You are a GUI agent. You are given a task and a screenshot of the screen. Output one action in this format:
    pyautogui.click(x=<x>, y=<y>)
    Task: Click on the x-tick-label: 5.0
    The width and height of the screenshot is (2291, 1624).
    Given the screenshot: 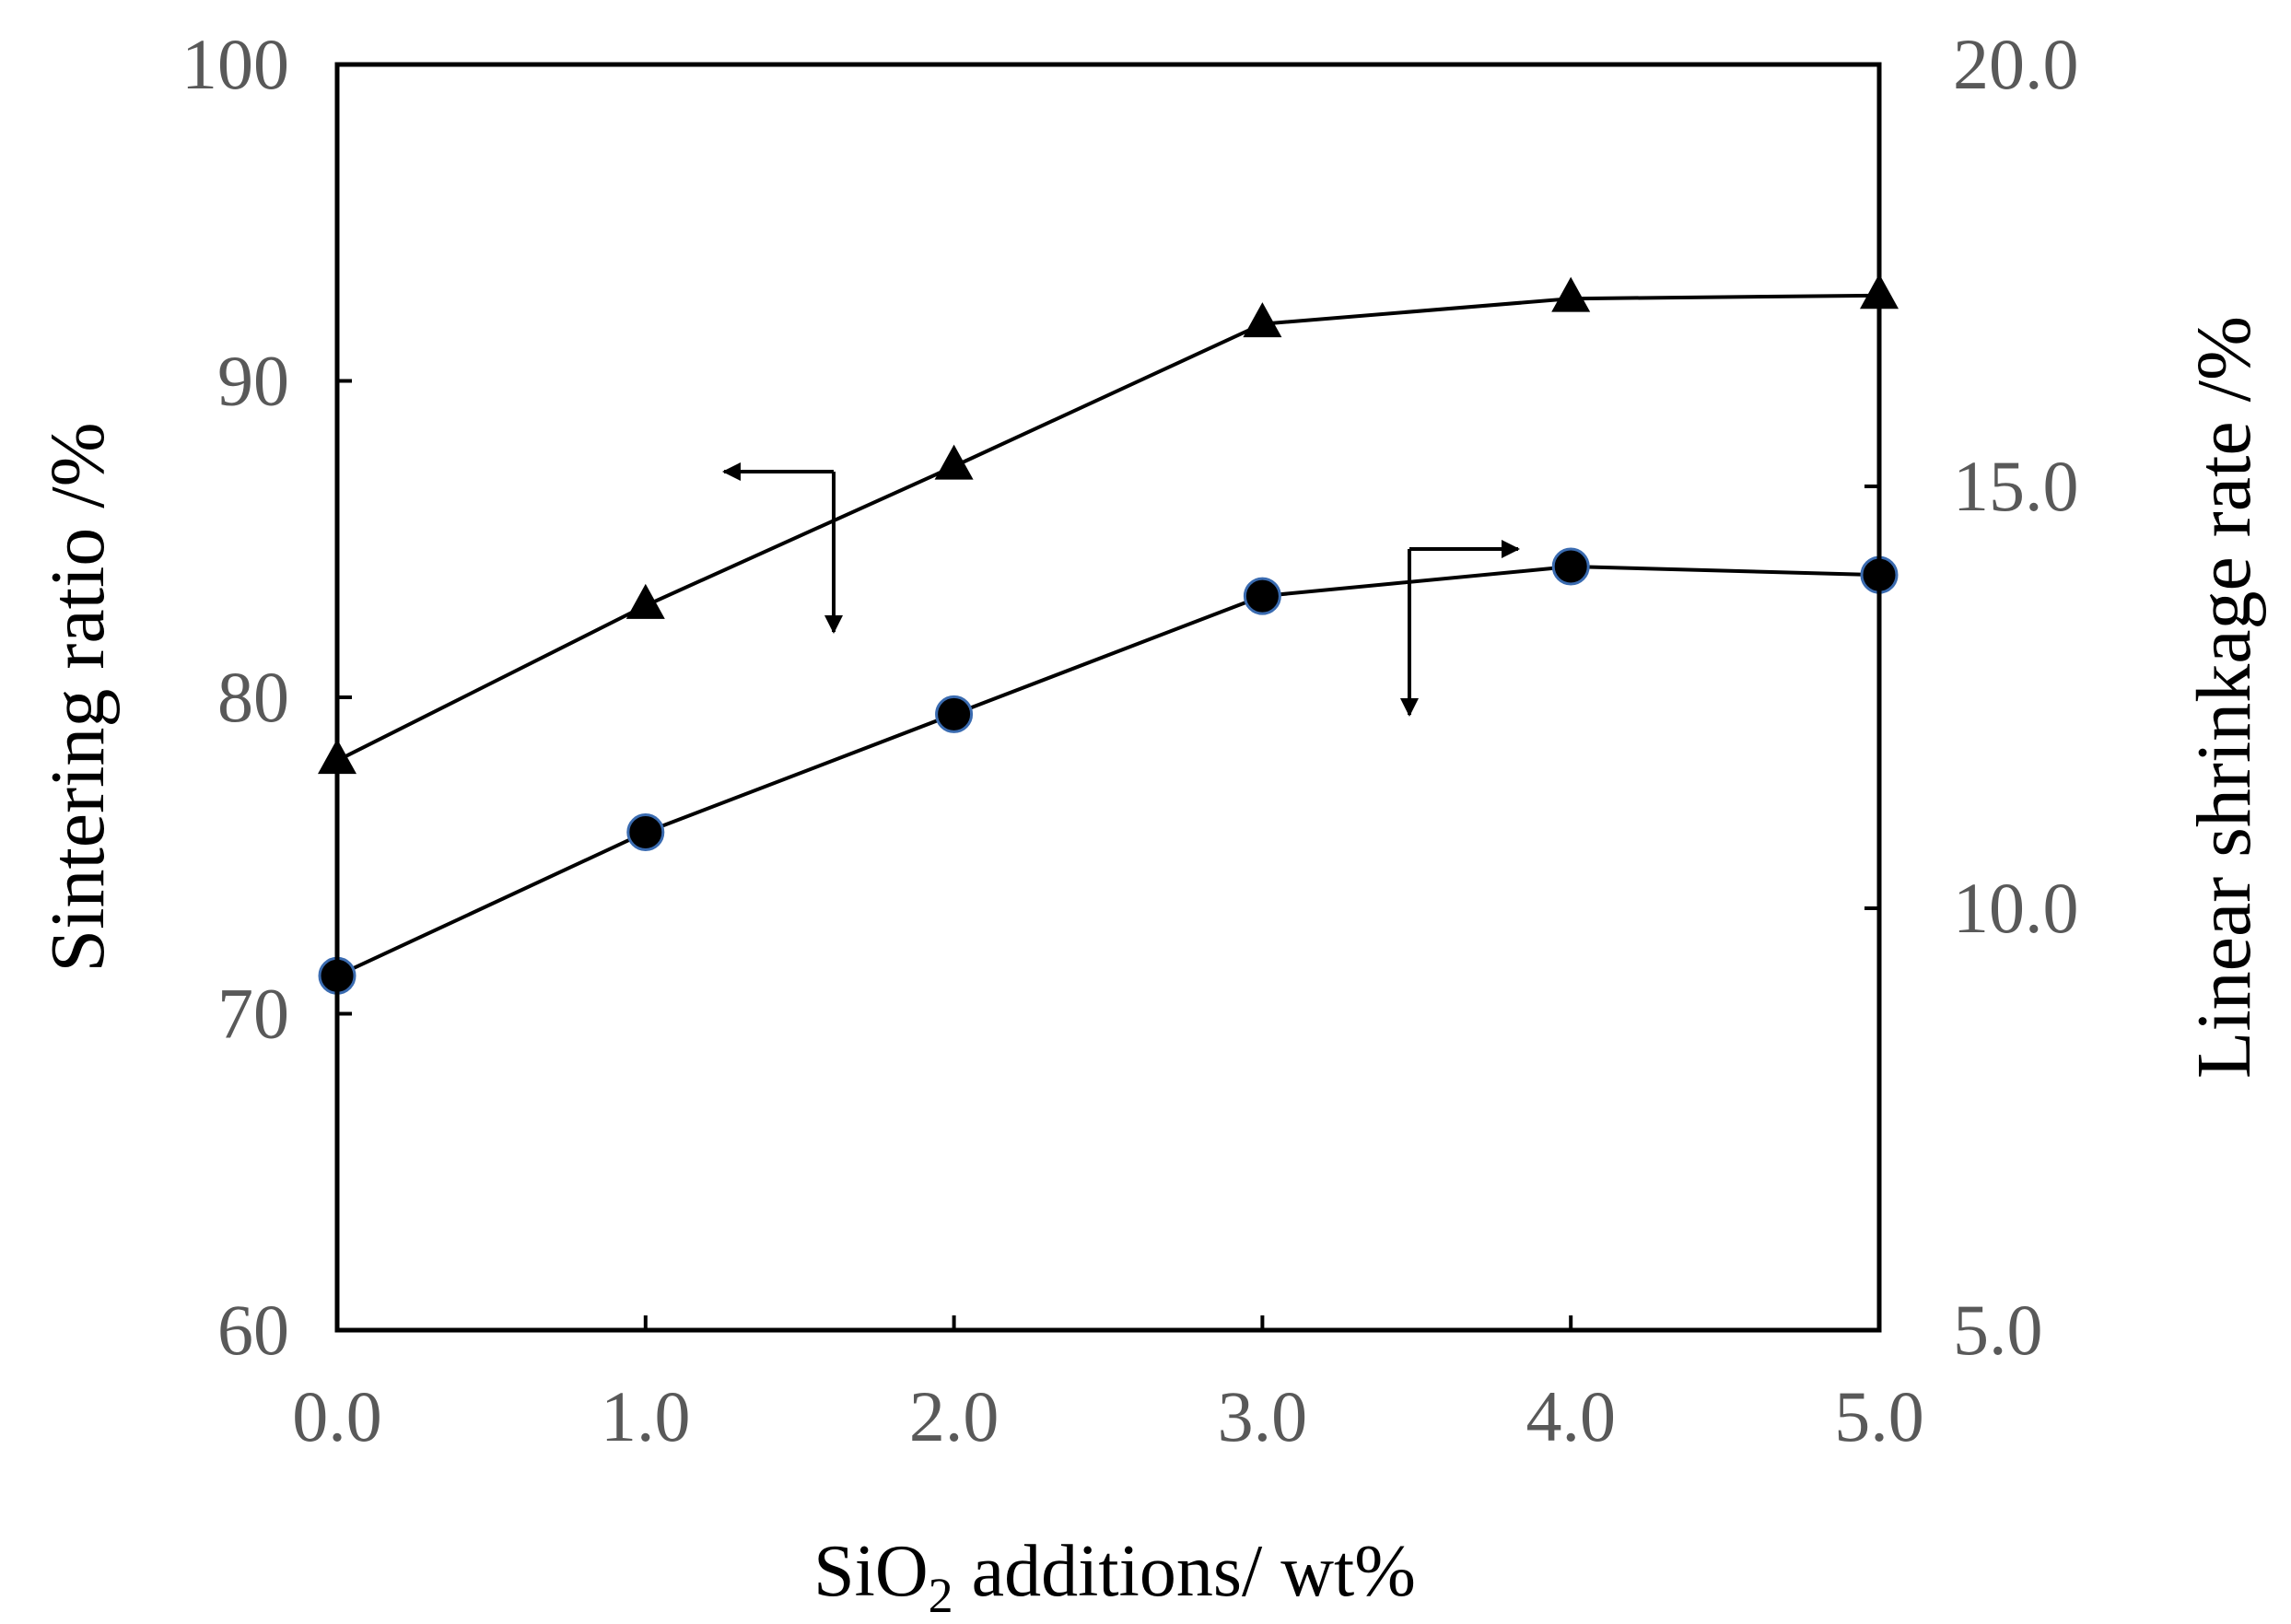 What is the action you would take?
    pyautogui.click(x=1879, y=1416)
    